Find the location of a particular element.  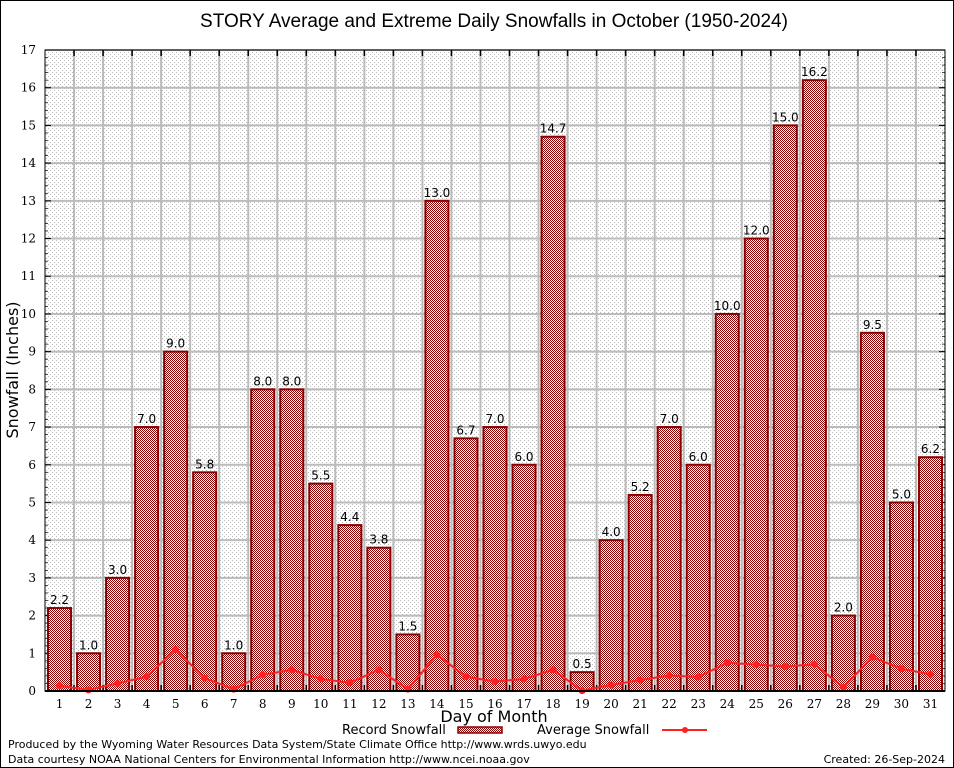

bar-value-label: 9.0 is located at coordinates (175, 344).